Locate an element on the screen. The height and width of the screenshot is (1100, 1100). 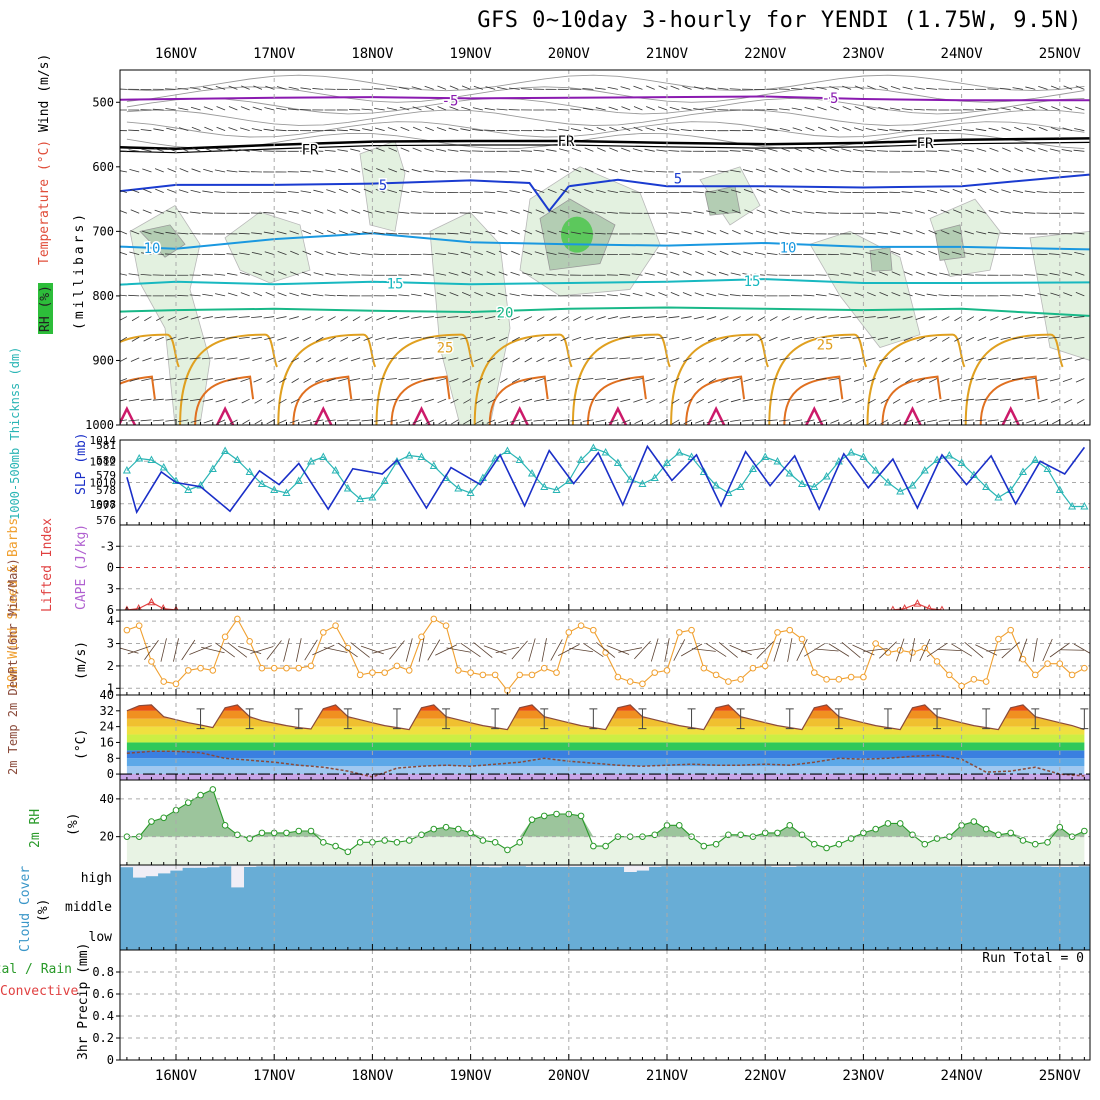
rh2m-area-low is located at coordinates (605, 827).